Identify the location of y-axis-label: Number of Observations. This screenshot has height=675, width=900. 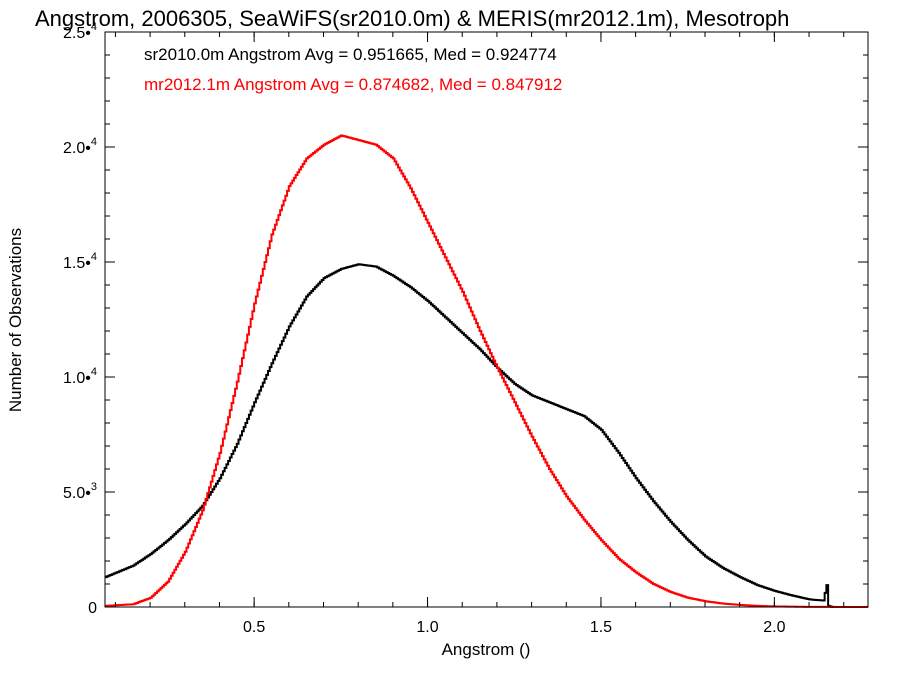
(15, 320).